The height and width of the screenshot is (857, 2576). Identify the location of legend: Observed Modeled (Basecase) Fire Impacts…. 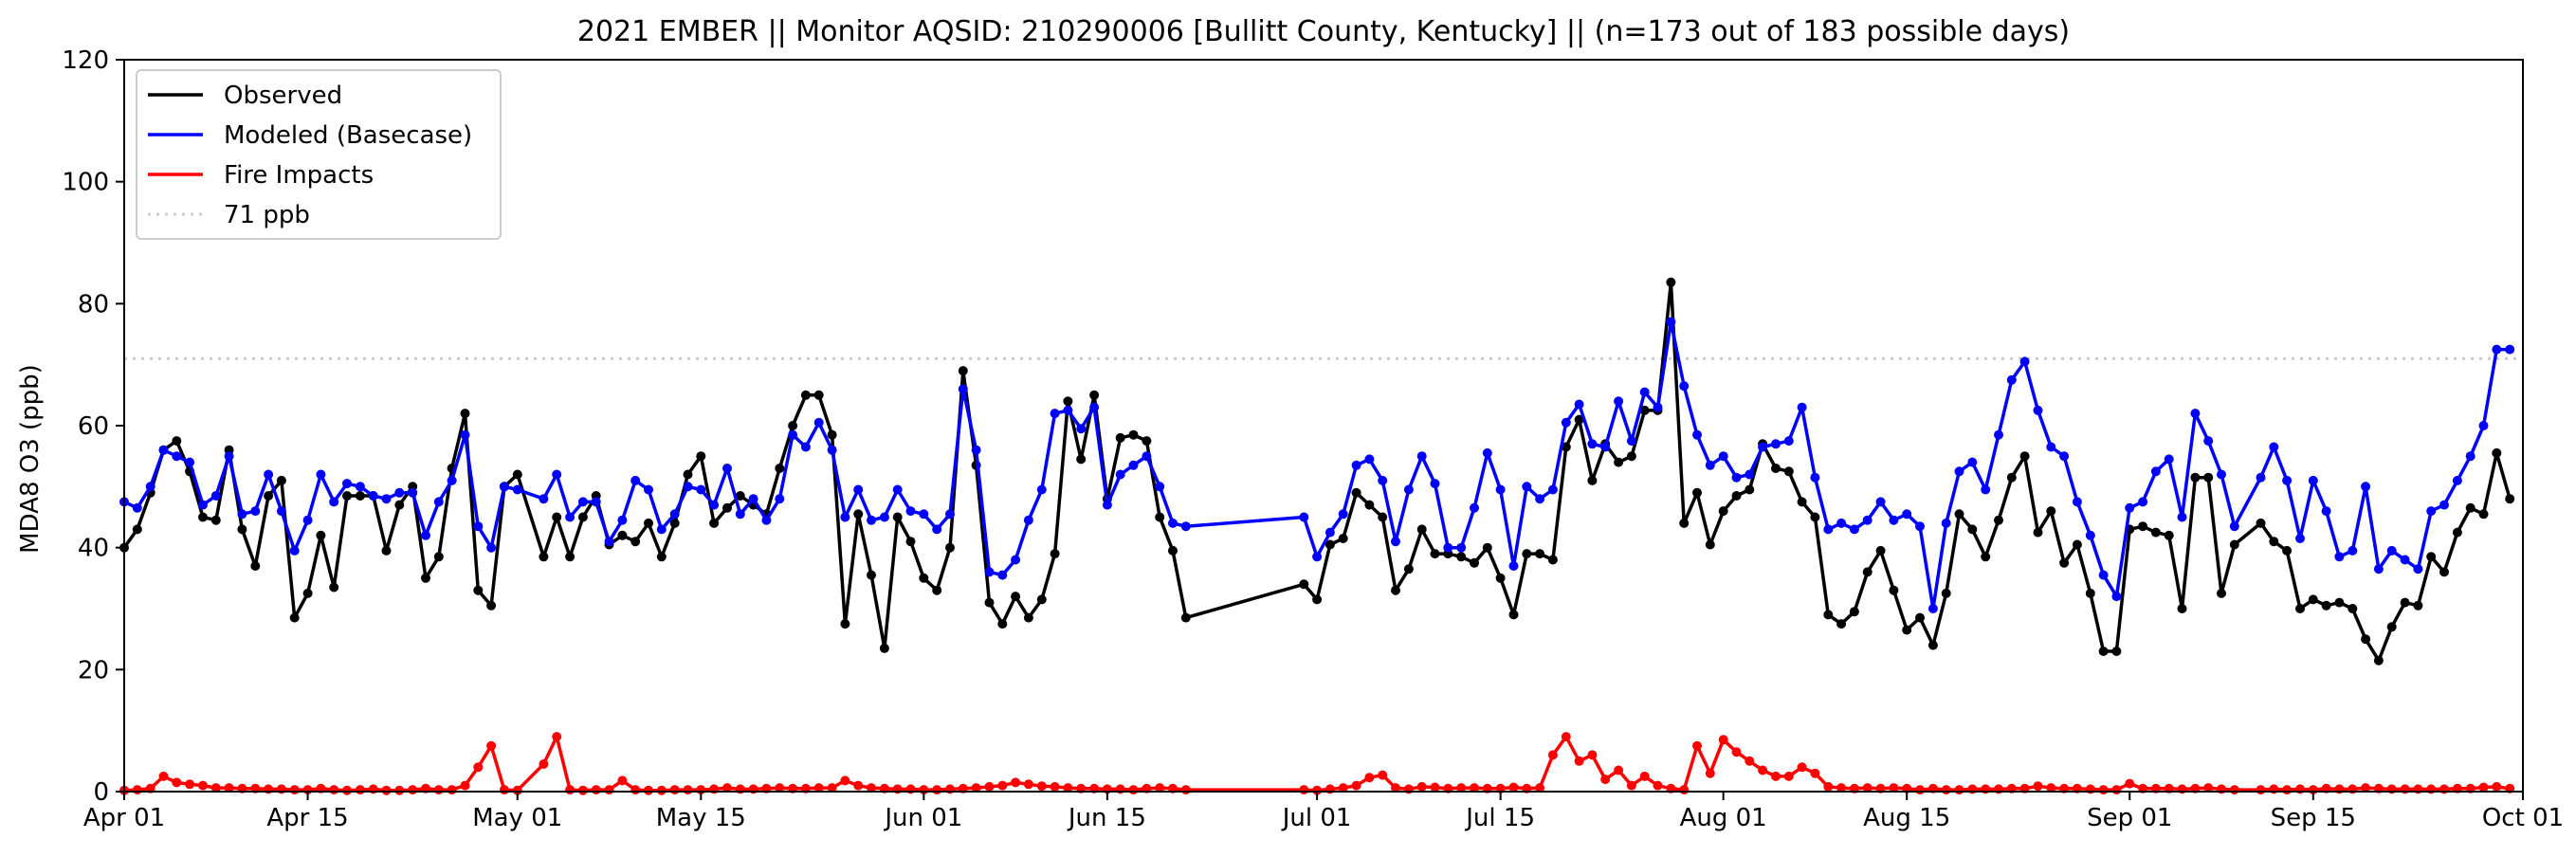
(319, 154).